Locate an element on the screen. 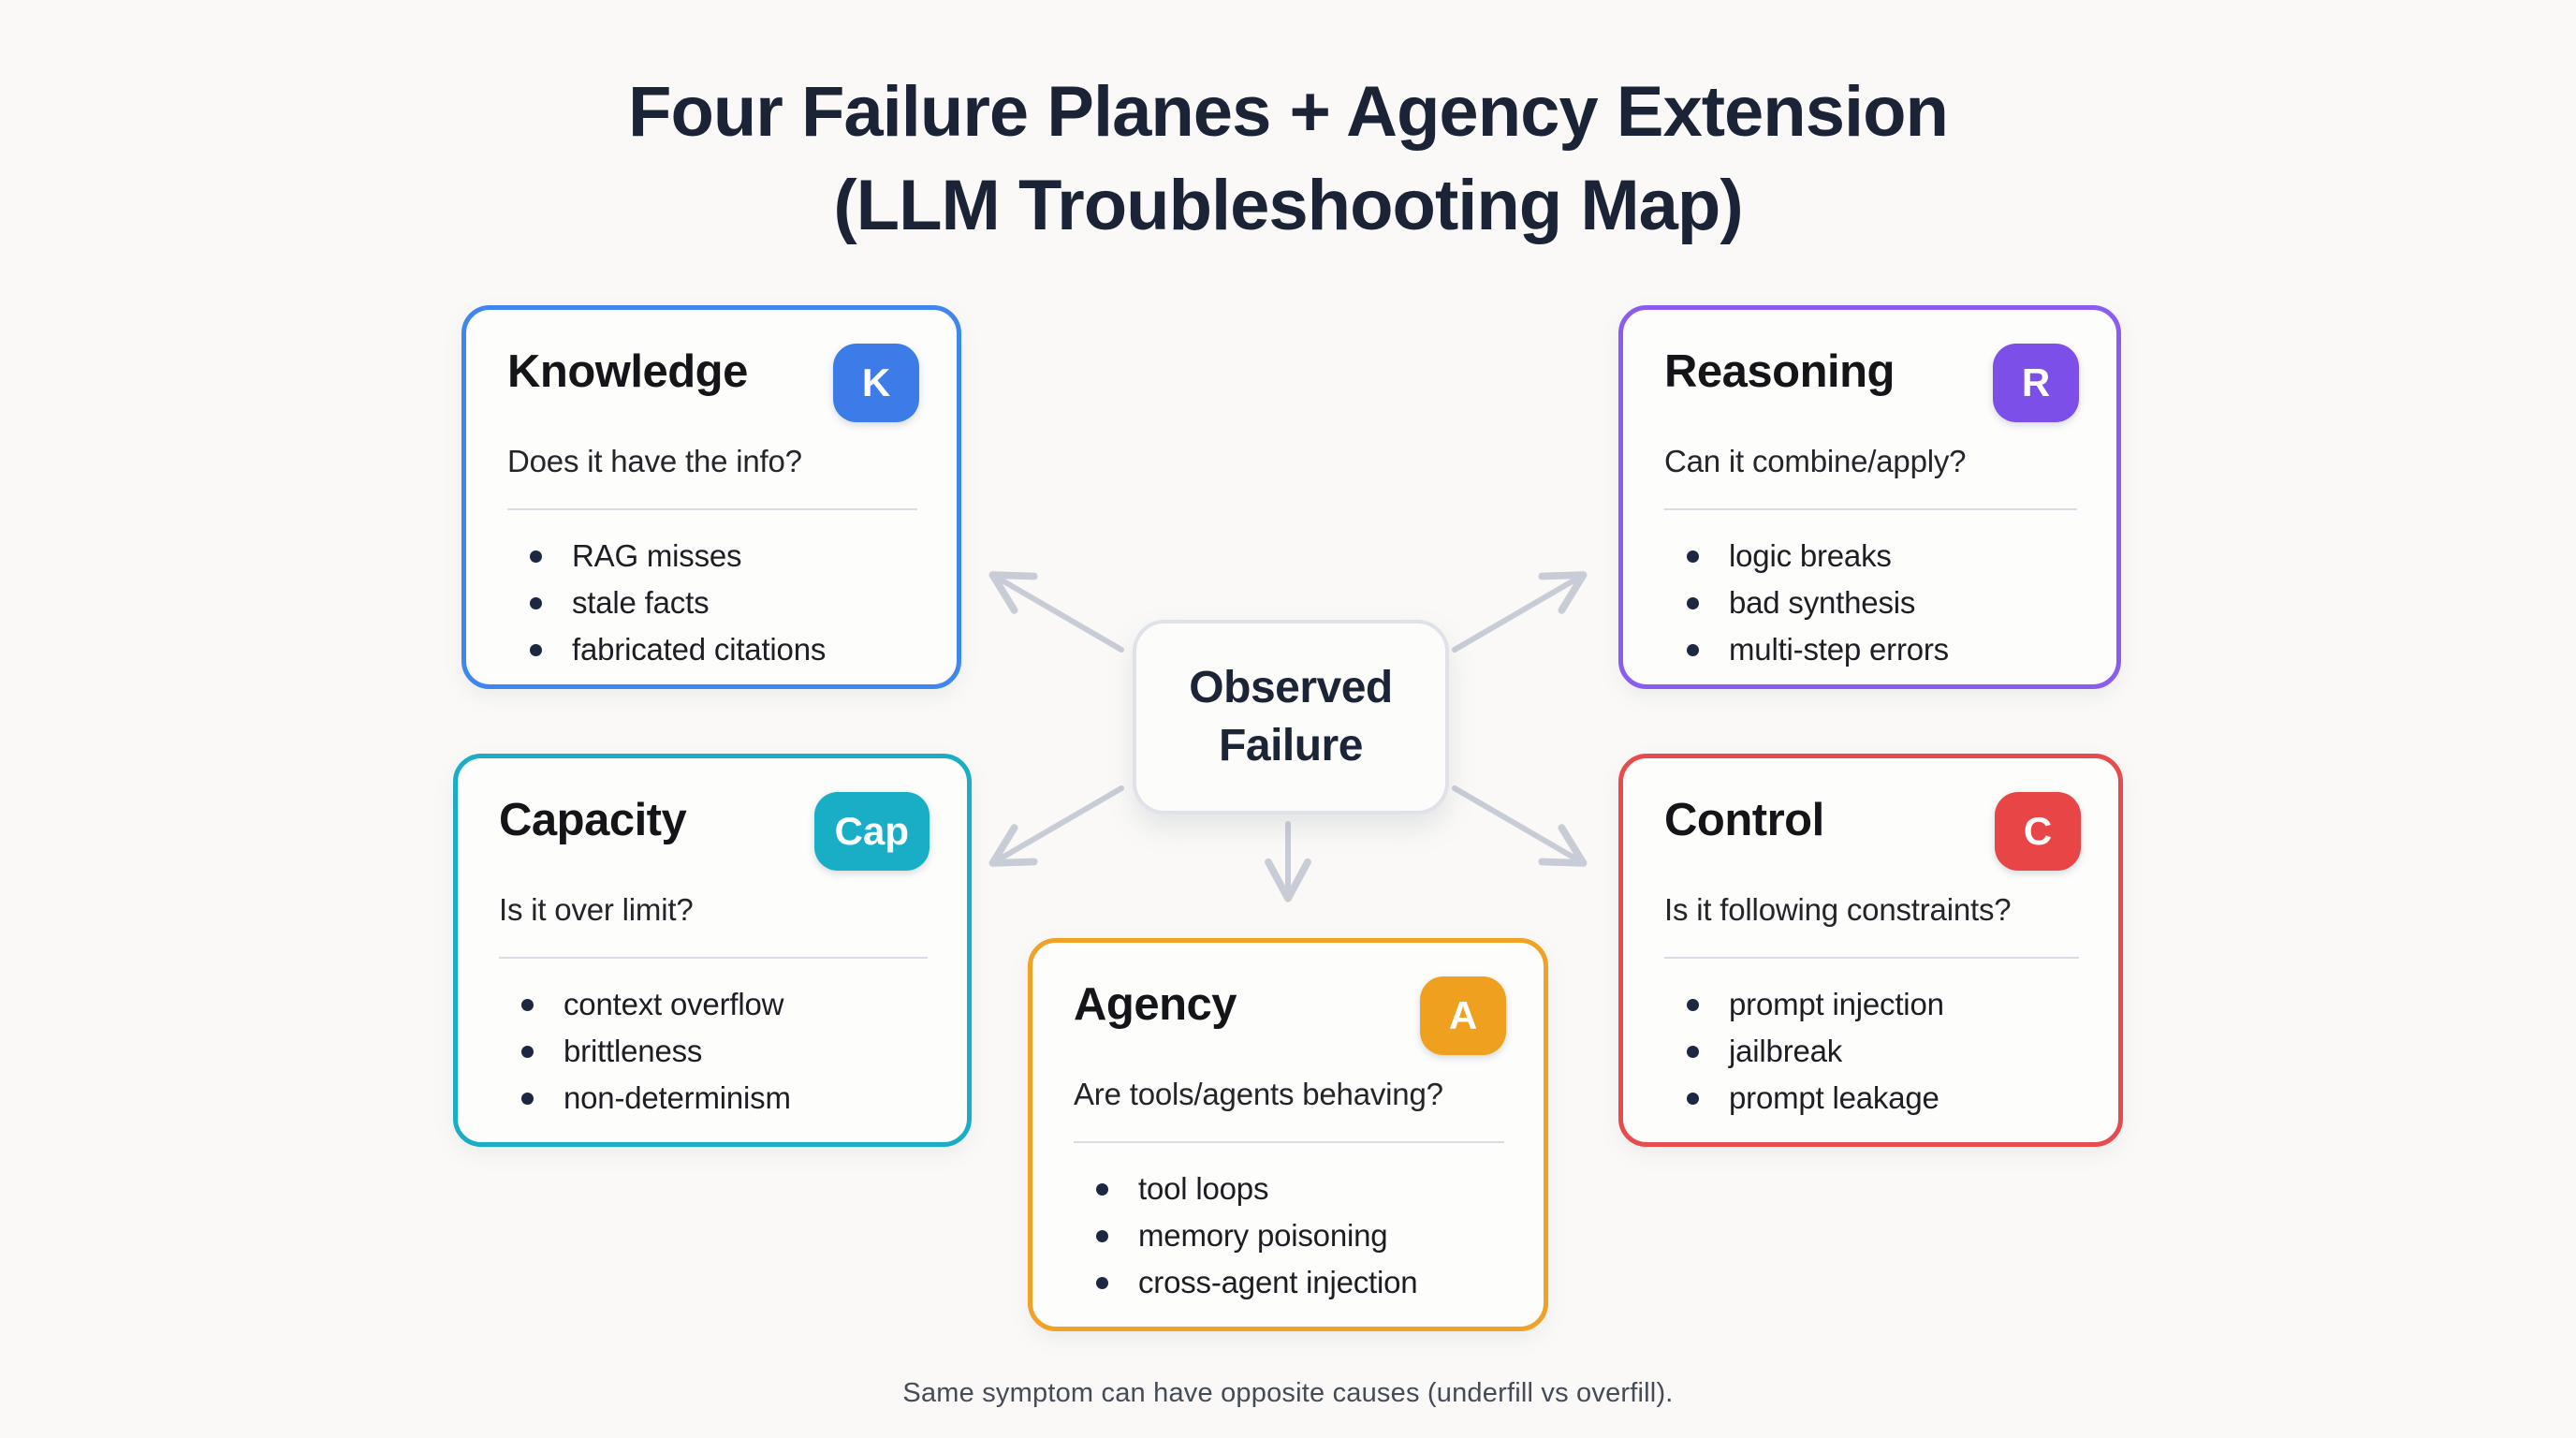 The height and width of the screenshot is (1438, 2576). bullet-item: prompt injection is located at coordinates (1884, 1004).